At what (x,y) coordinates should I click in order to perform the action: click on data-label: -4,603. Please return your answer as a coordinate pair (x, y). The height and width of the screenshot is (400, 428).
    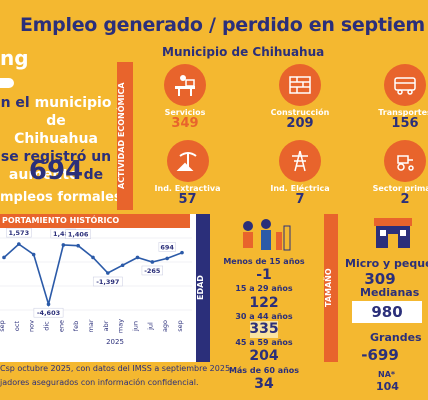
    Looking at the image, I should click on (48, 312).